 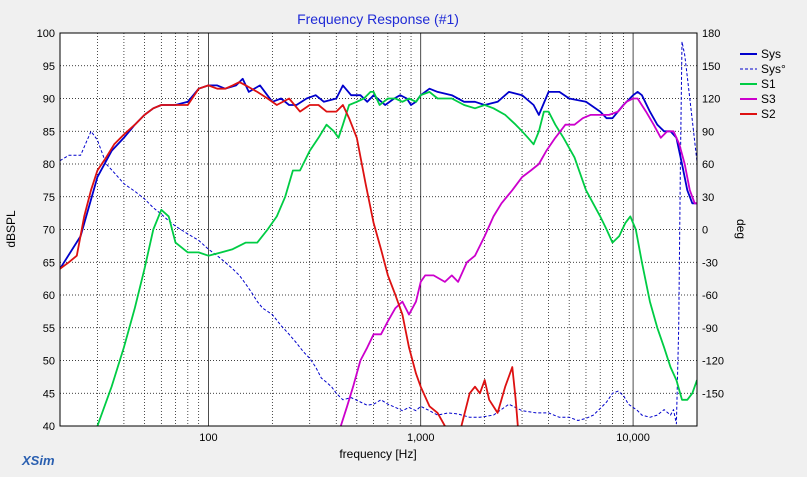 I want to click on y-tick-label: 45, so click(x=49, y=394).